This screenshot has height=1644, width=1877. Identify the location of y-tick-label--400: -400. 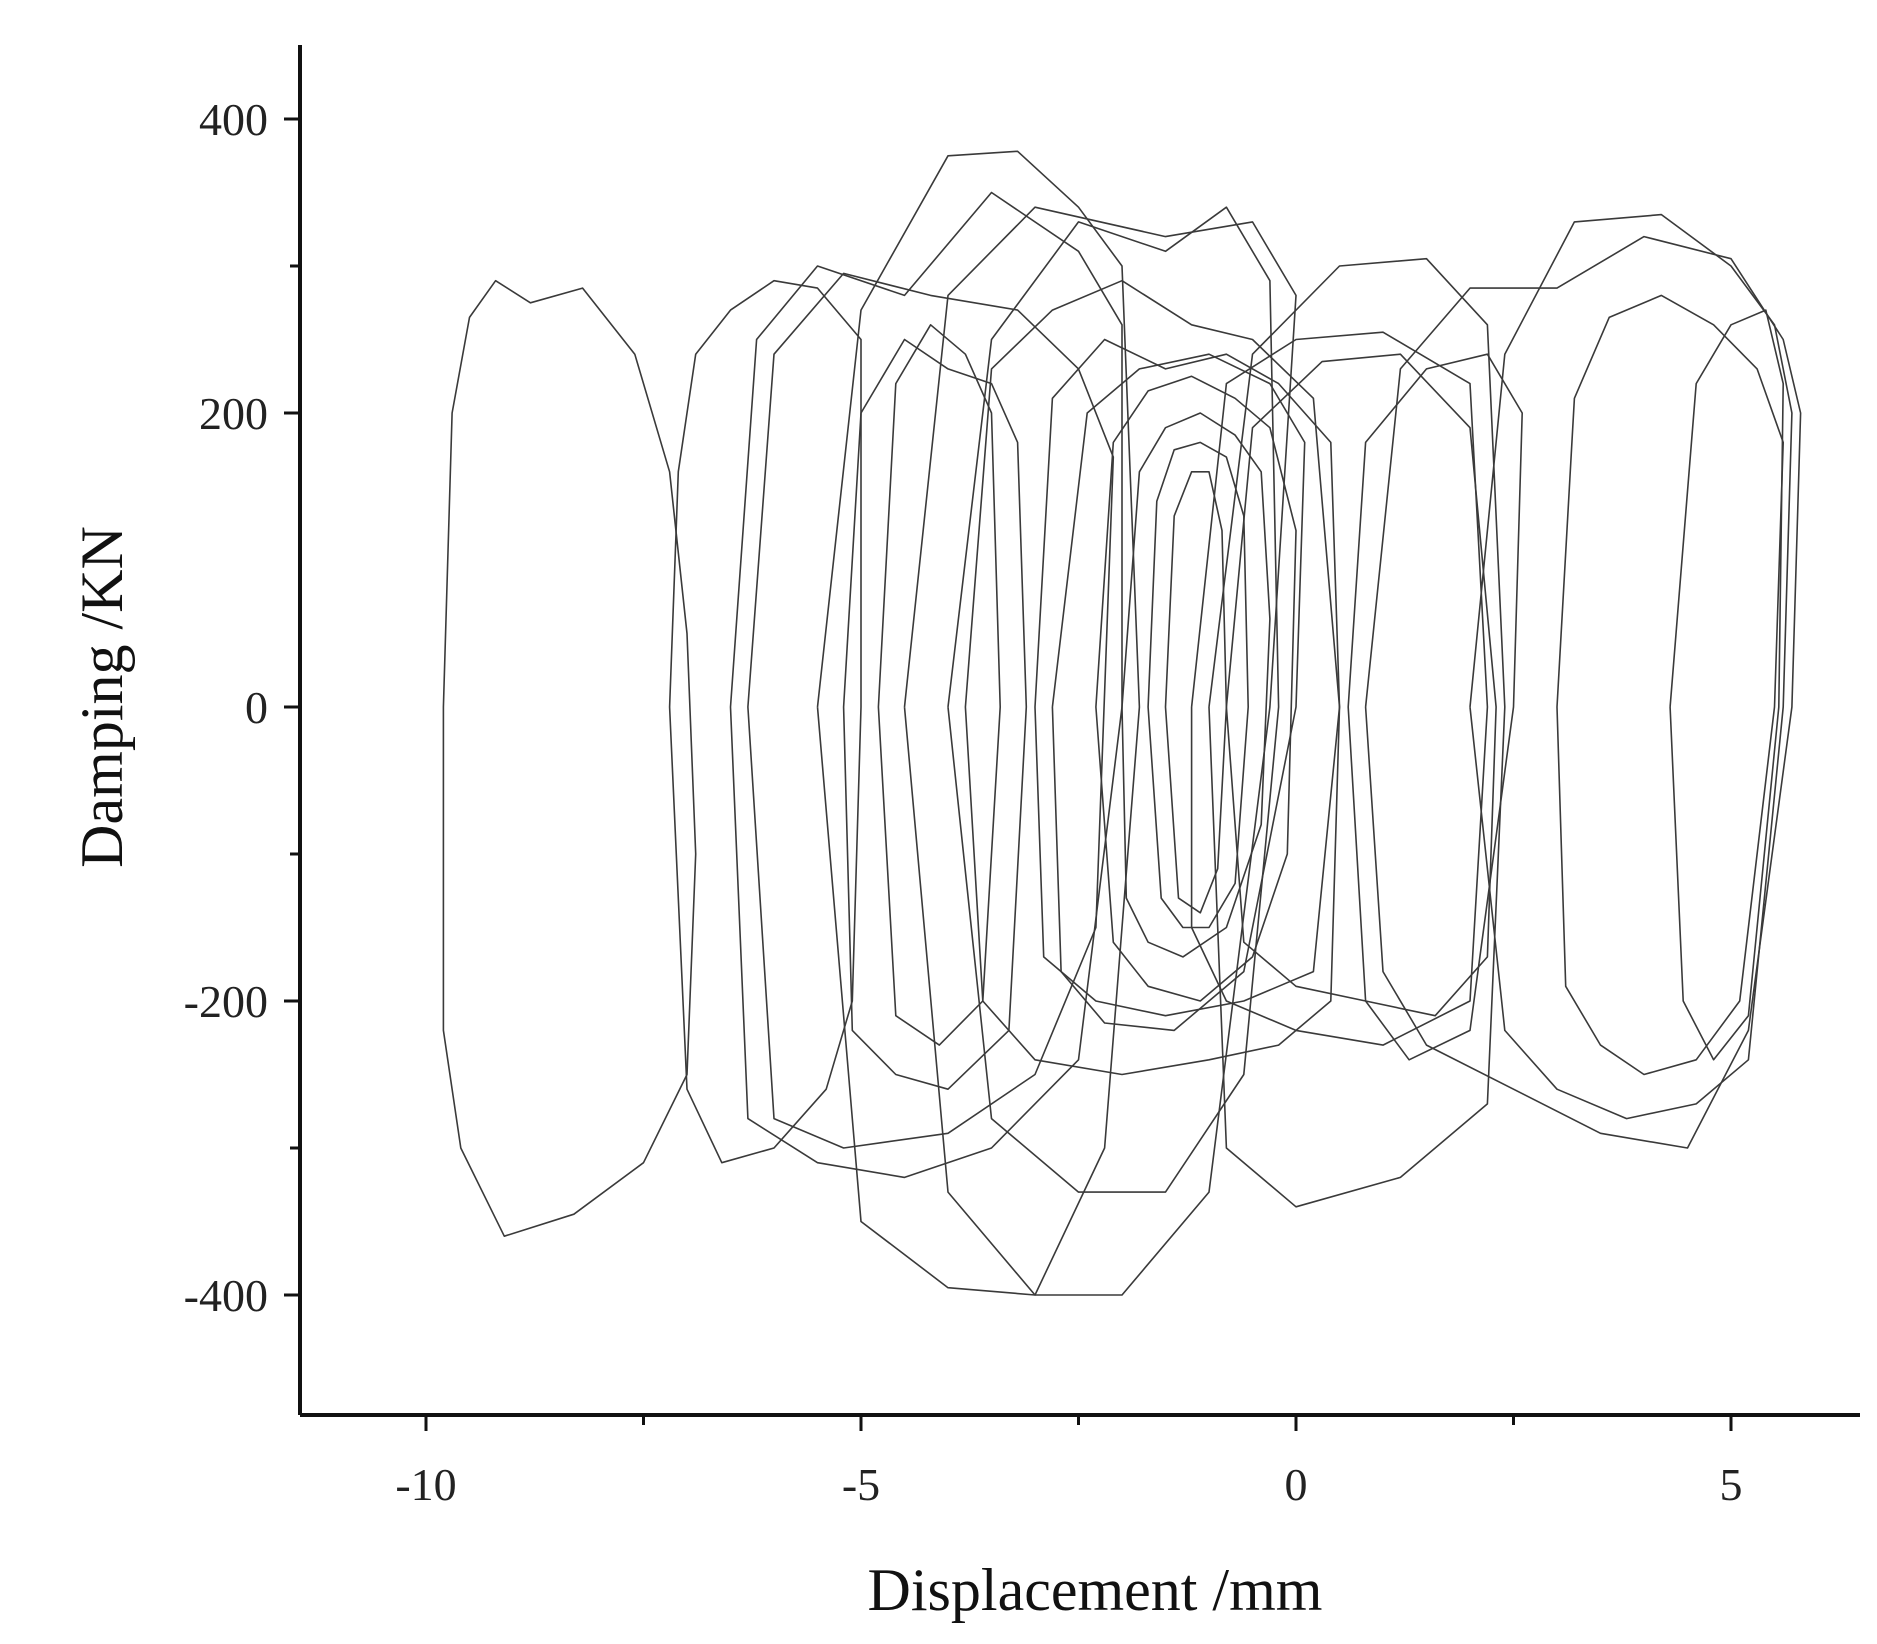
(226, 1295).